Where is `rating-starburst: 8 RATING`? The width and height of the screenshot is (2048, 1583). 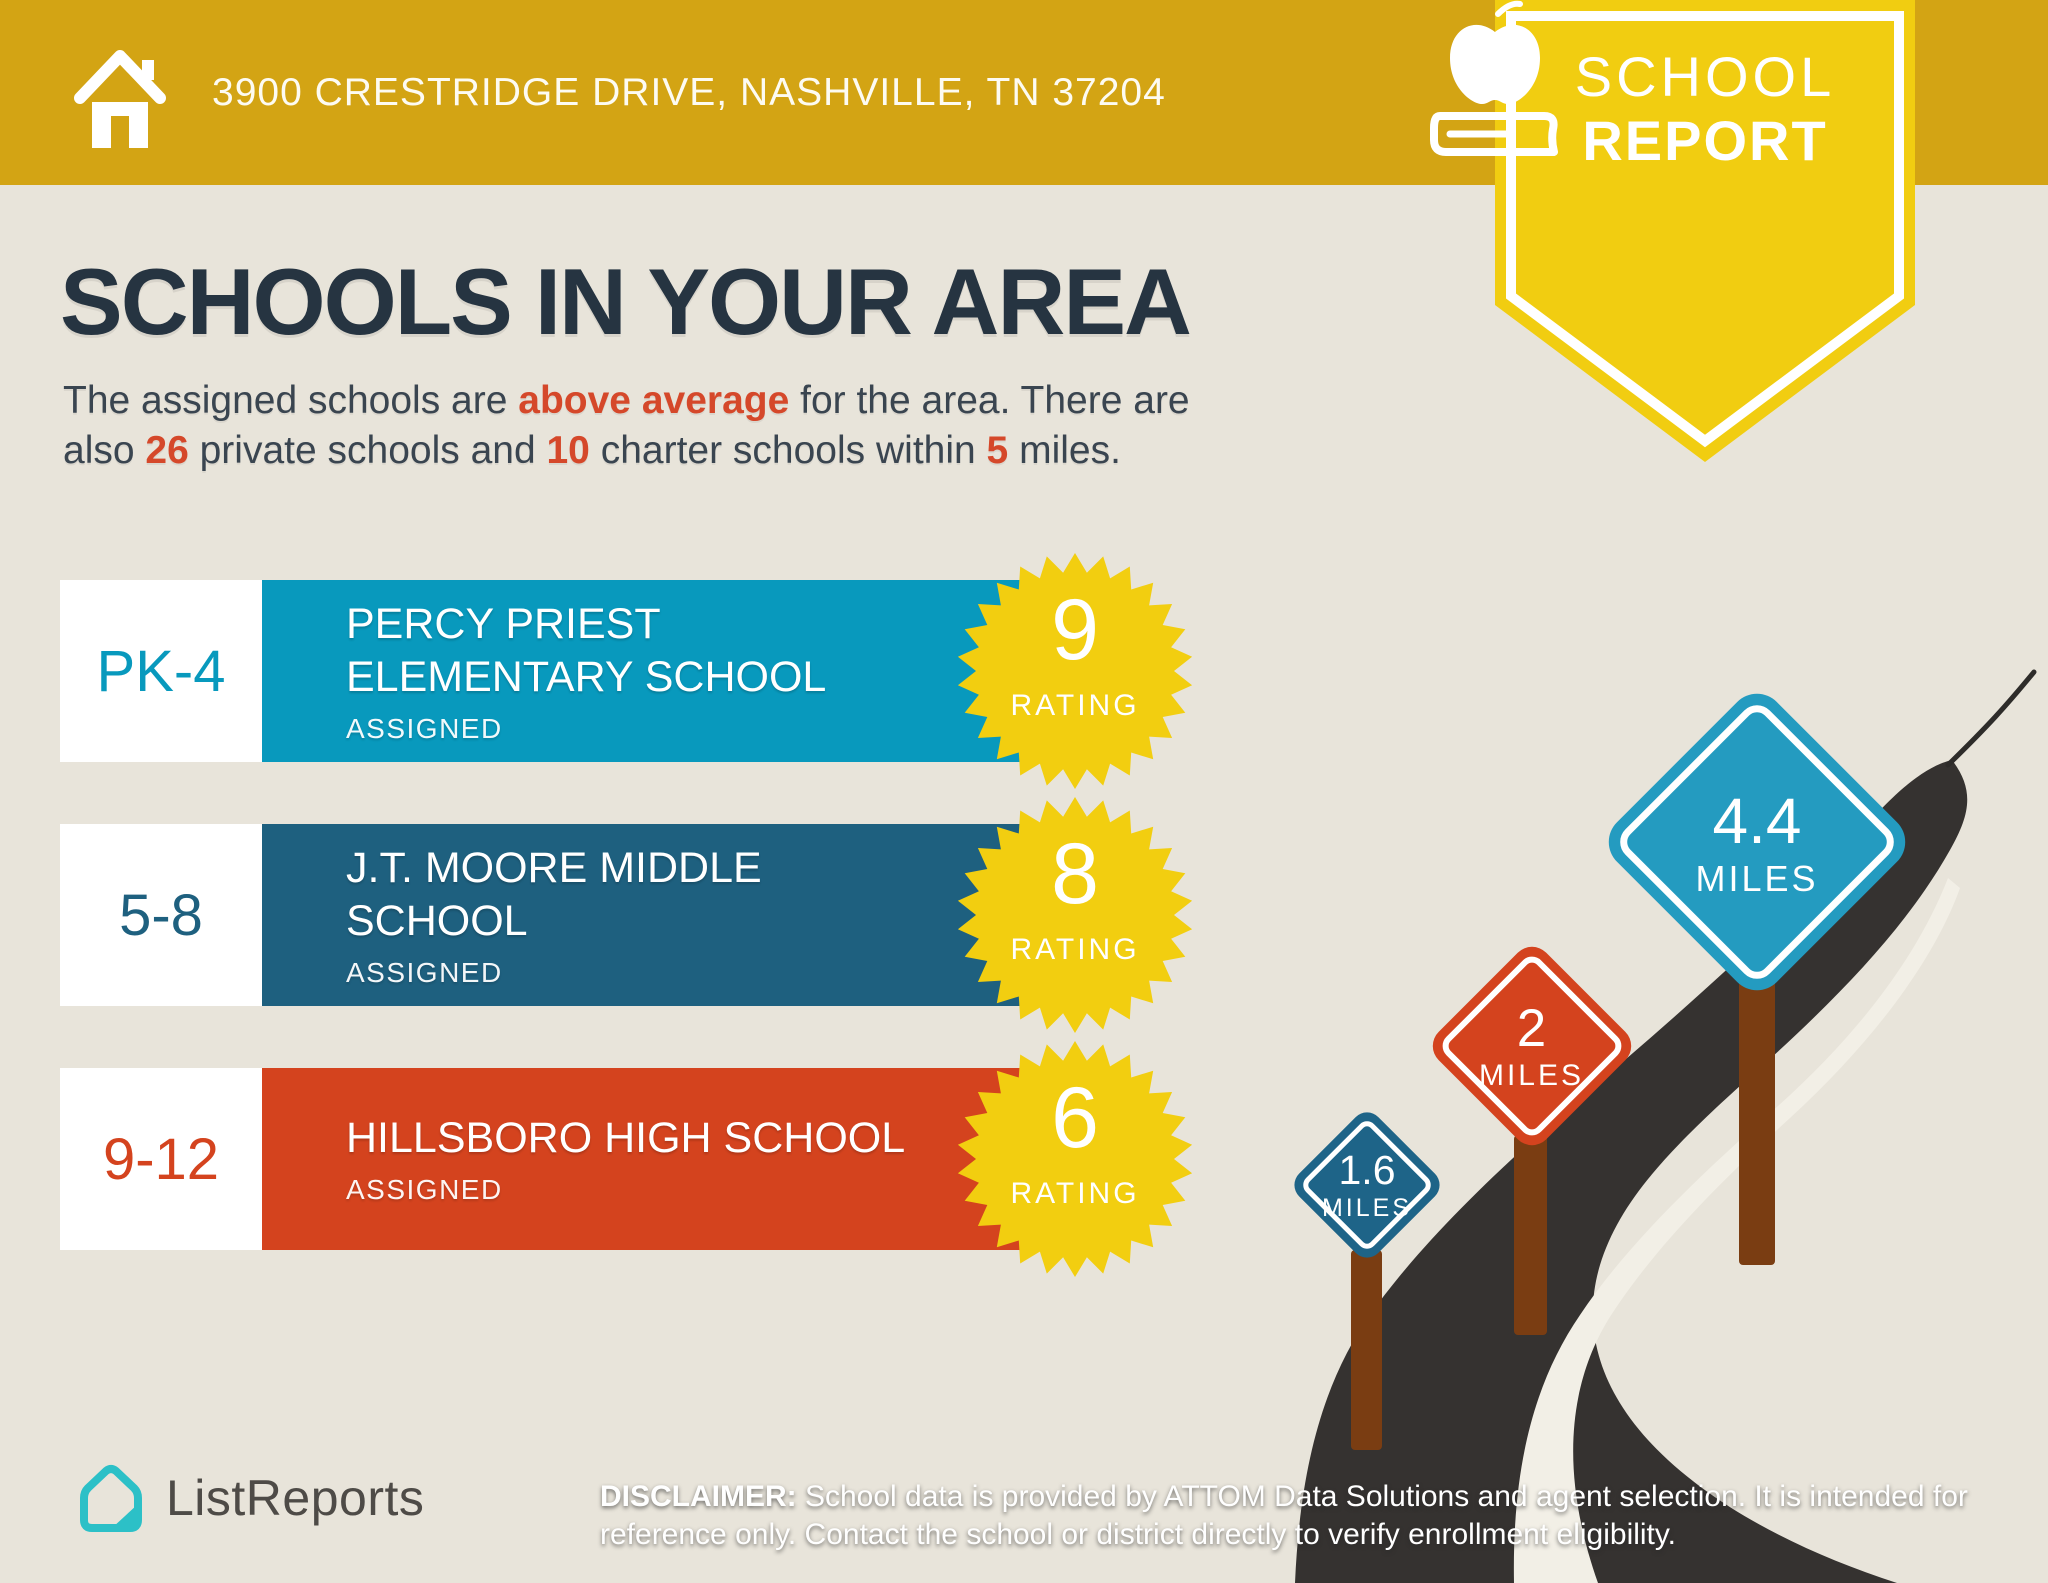
rating-starburst: 8 RATING is located at coordinates (1075, 915).